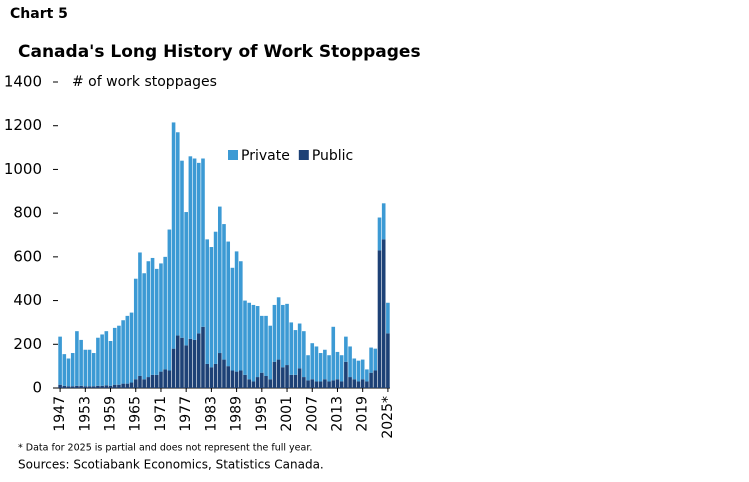  Describe the element at coordinates (363, 414) in the screenshot. I see `x-tick-label: 2019` at that location.